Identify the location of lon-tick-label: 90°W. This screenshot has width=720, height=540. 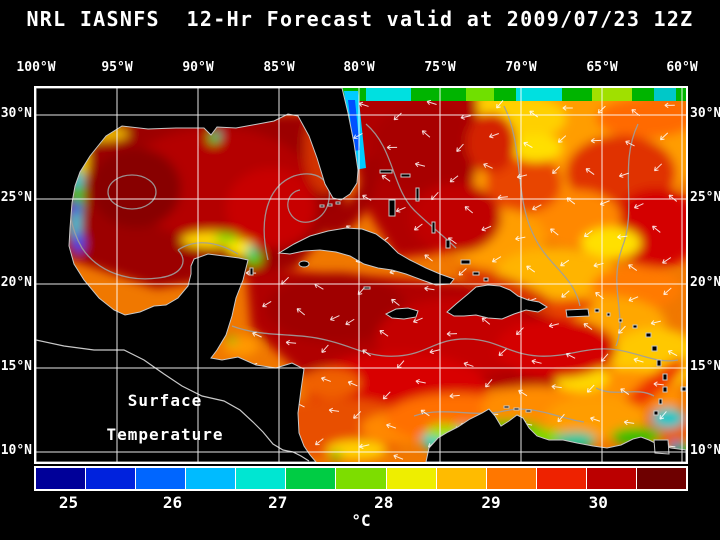
(198, 67).